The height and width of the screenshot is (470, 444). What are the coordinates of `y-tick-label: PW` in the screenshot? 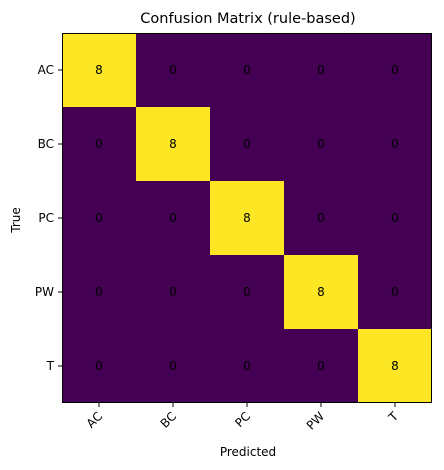 It's located at (44, 292).